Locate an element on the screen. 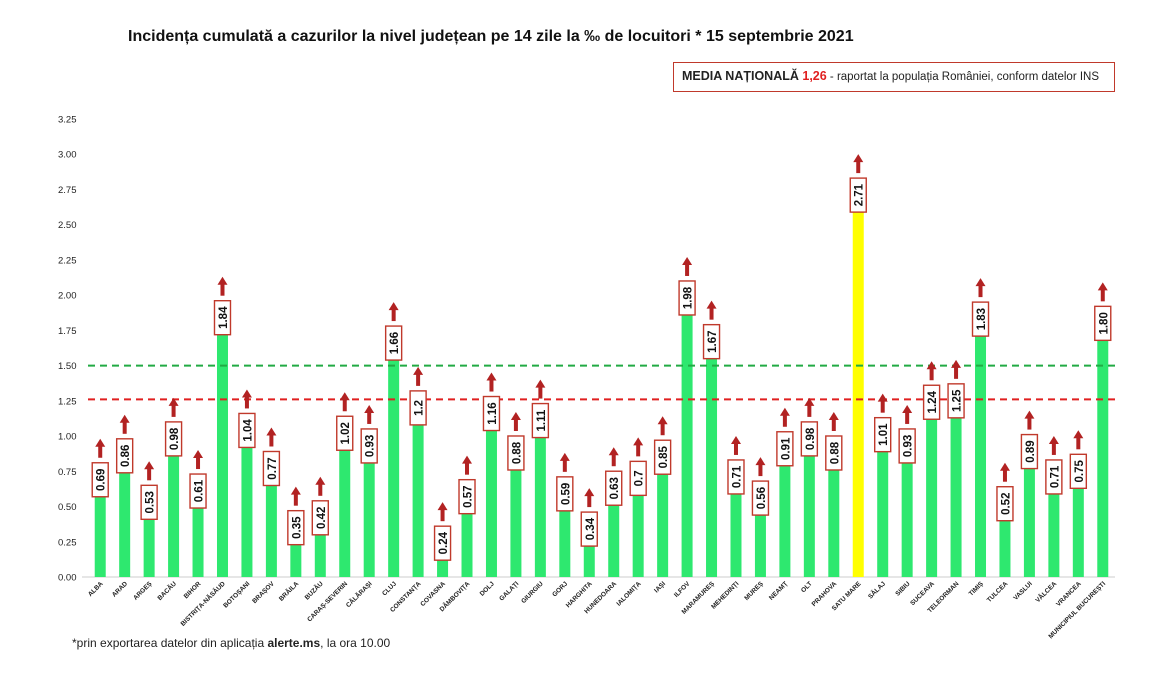  category-label: NEAMȚ is located at coordinates (778, 590).